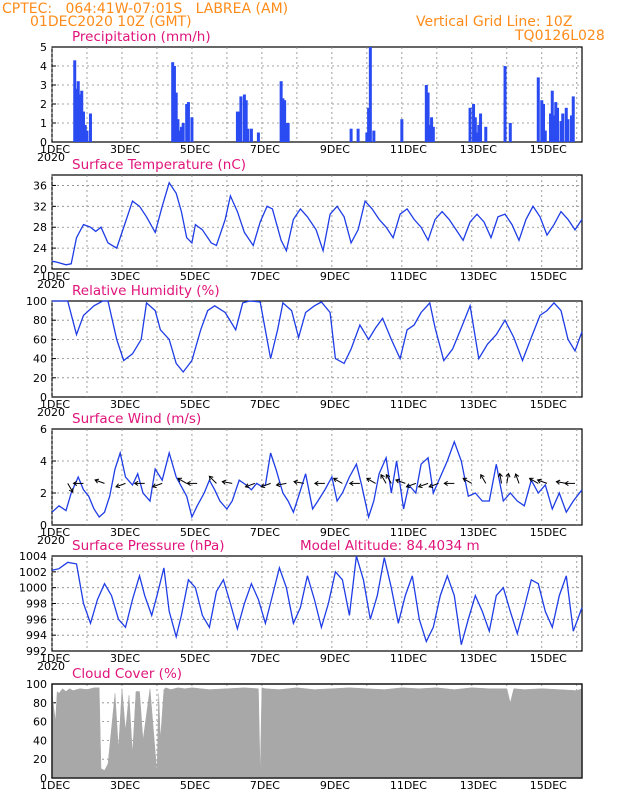 The image size is (618, 800). Describe the element at coordinates (548, 532) in the screenshot. I see `wind-xtick-label: 15DEC` at that location.